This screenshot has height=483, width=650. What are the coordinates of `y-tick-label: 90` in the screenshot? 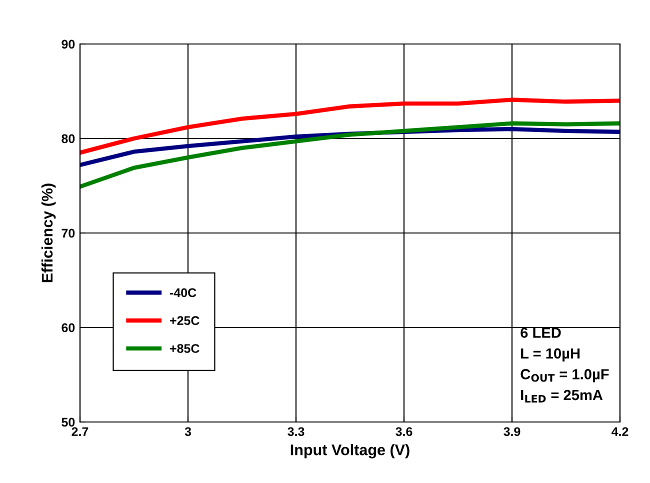 It's located at (68, 44).